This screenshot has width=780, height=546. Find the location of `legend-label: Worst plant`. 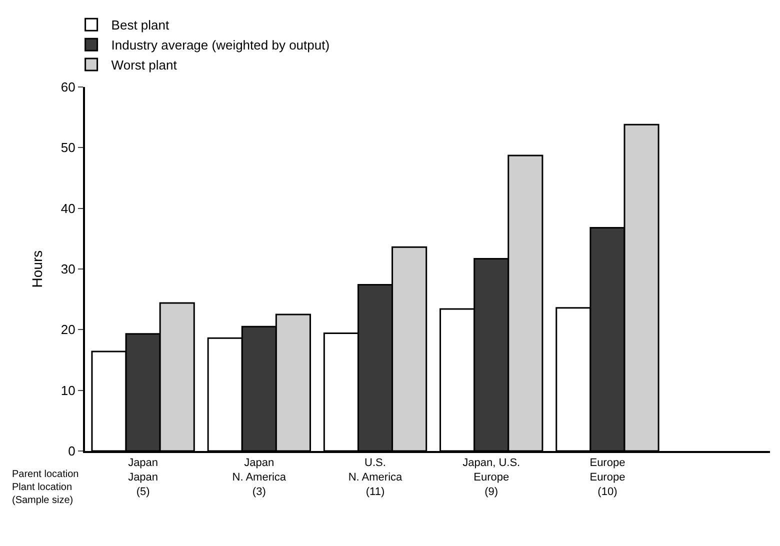

legend-label: Worst plant is located at coordinates (144, 65).